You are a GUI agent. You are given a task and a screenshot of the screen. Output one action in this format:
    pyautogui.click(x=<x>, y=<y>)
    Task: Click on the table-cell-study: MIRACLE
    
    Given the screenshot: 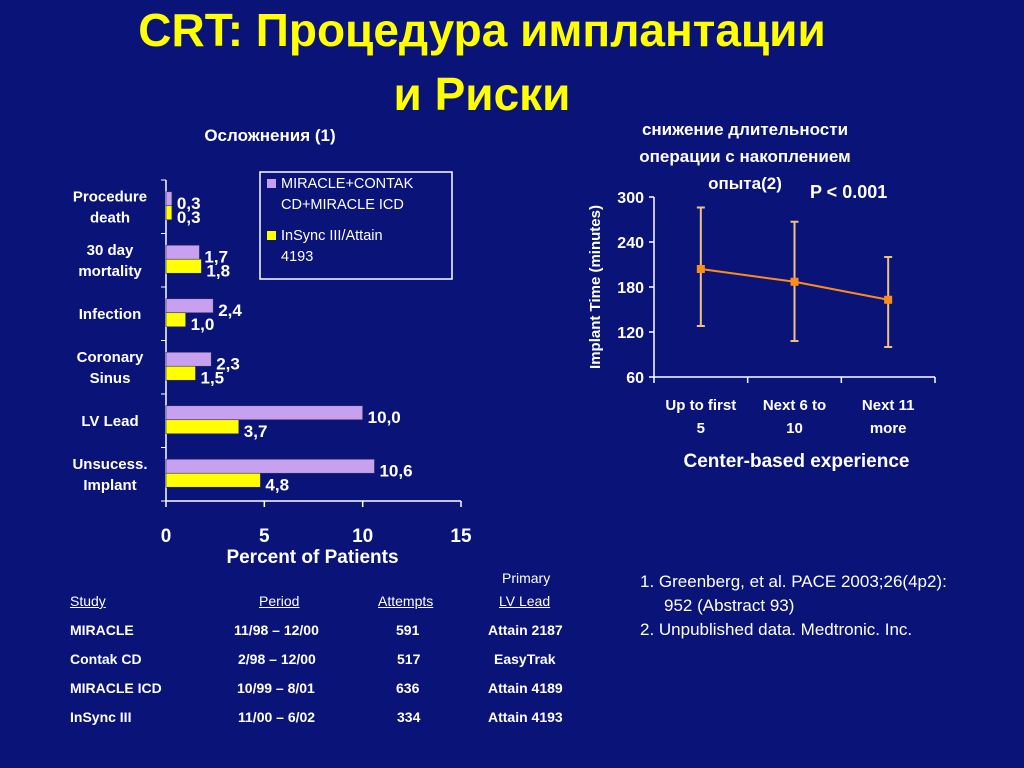 What is the action you would take?
    pyautogui.click(x=102, y=630)
    